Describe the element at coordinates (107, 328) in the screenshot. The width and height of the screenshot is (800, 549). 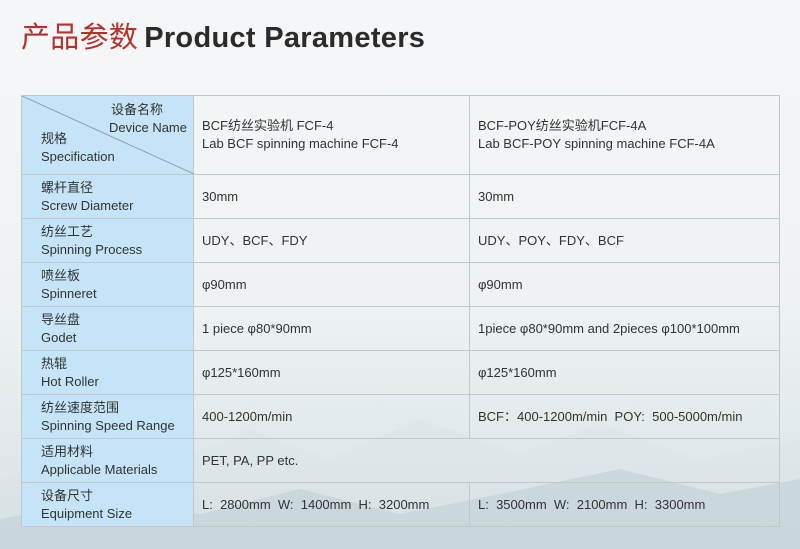
I see `row-label: 导丝盘 Godet` at that location.